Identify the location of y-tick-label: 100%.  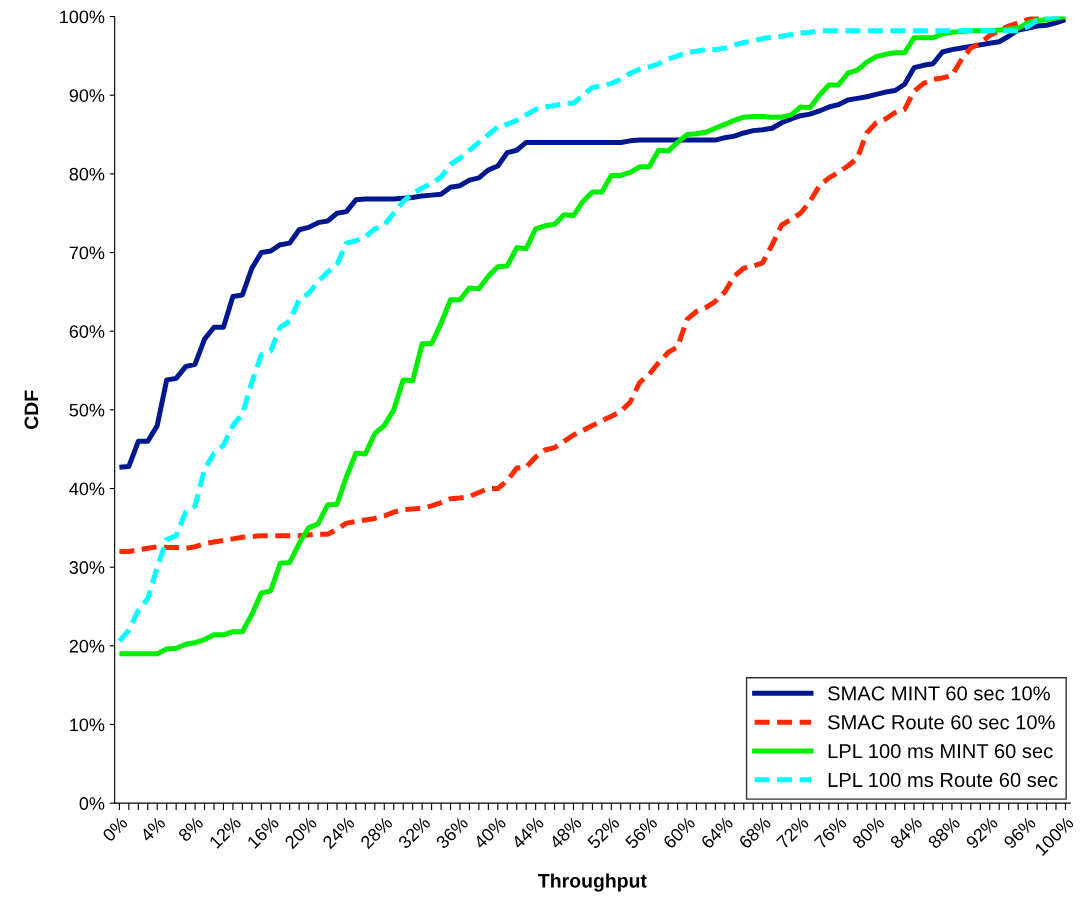
(82, 17).